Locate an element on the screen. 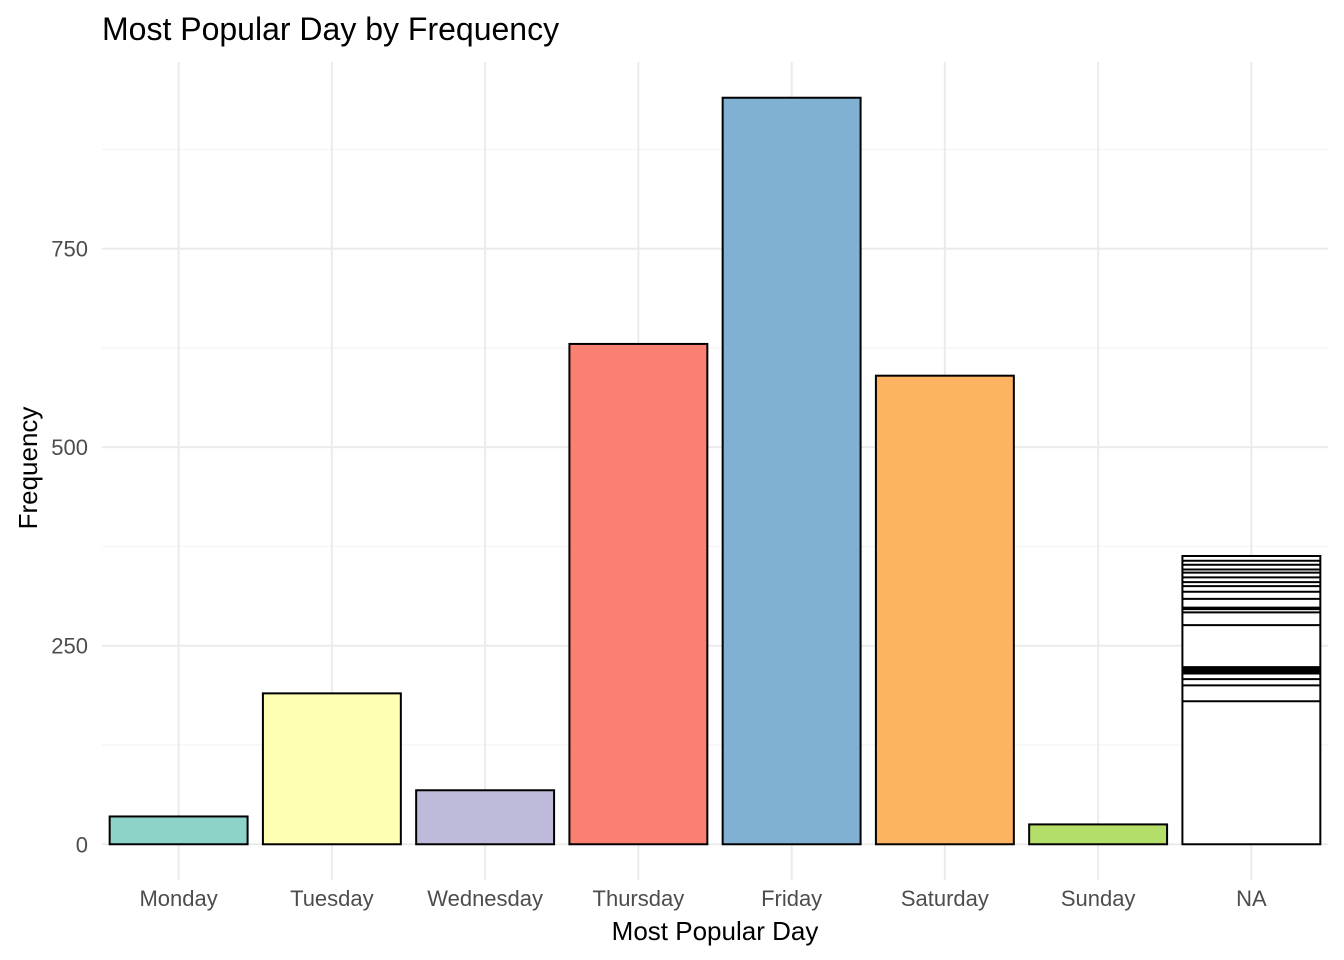 The width and height of the screenshot is (1344, 960). bar-sunday is located at coordinates (1098, 834).